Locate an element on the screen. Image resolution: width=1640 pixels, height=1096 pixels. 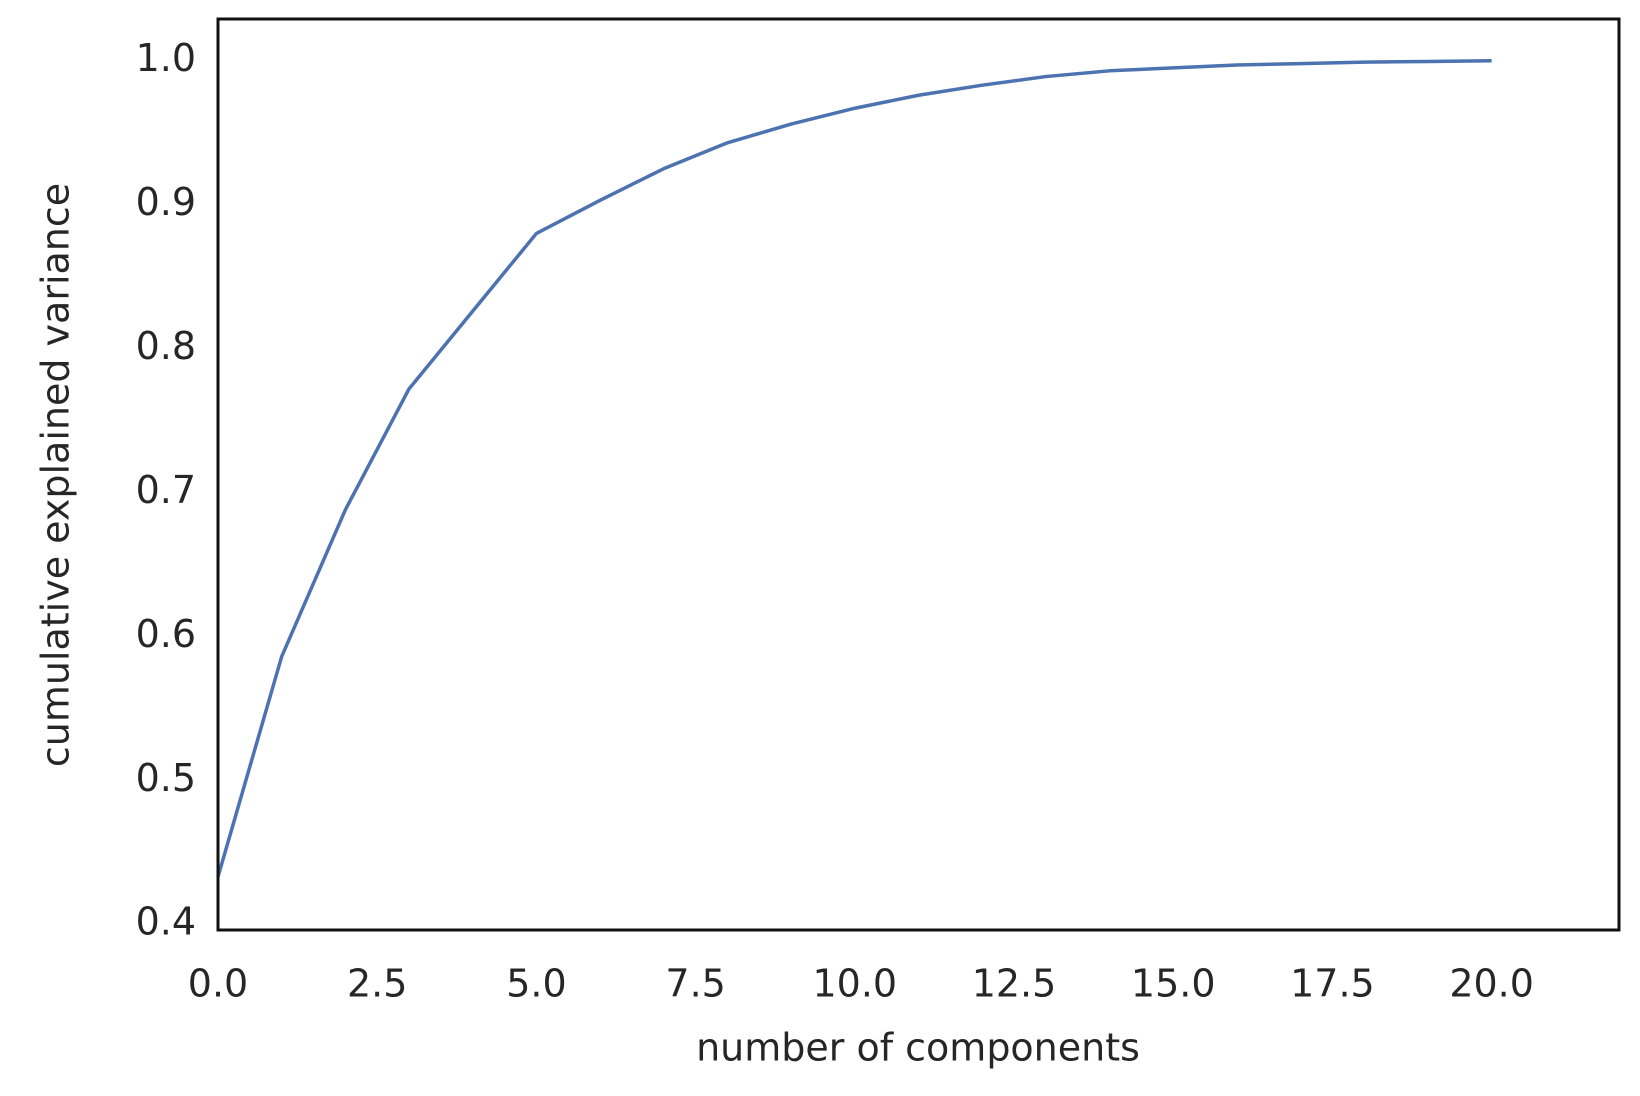
x-tick-label: 12.5 is located at coordinates (1014, 984).